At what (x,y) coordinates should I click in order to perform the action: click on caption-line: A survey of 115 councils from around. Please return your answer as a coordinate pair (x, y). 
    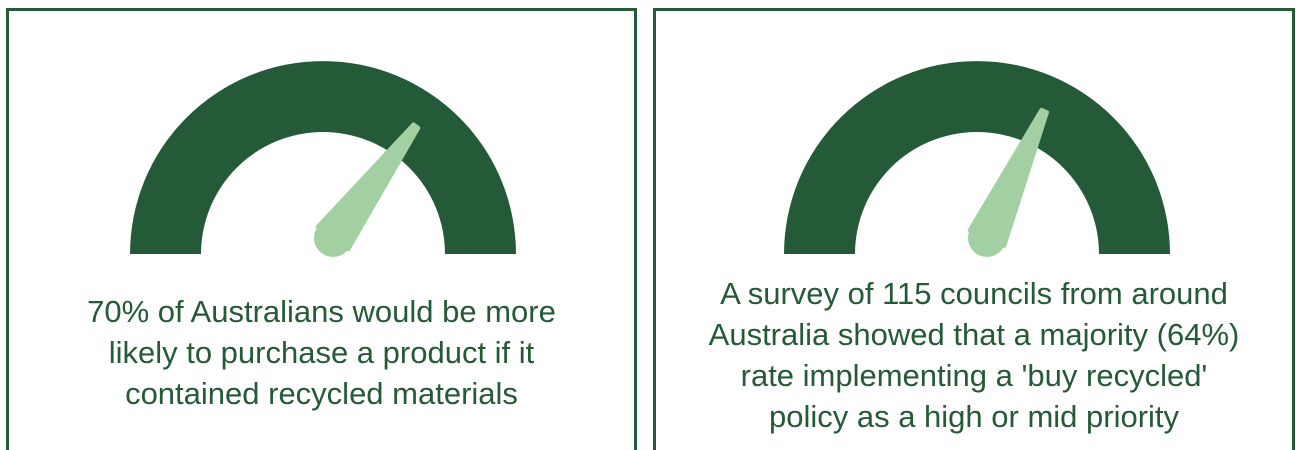
    Looking at the image, I should click on (974, 293).